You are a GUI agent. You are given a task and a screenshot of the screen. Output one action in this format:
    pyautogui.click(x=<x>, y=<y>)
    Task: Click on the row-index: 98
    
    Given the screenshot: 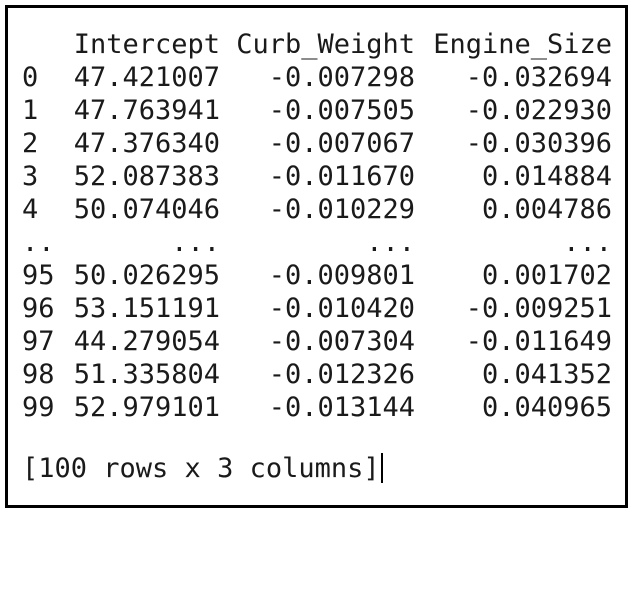 What is the action you would take?
    pyautogui.click(x=38, y=374)
    